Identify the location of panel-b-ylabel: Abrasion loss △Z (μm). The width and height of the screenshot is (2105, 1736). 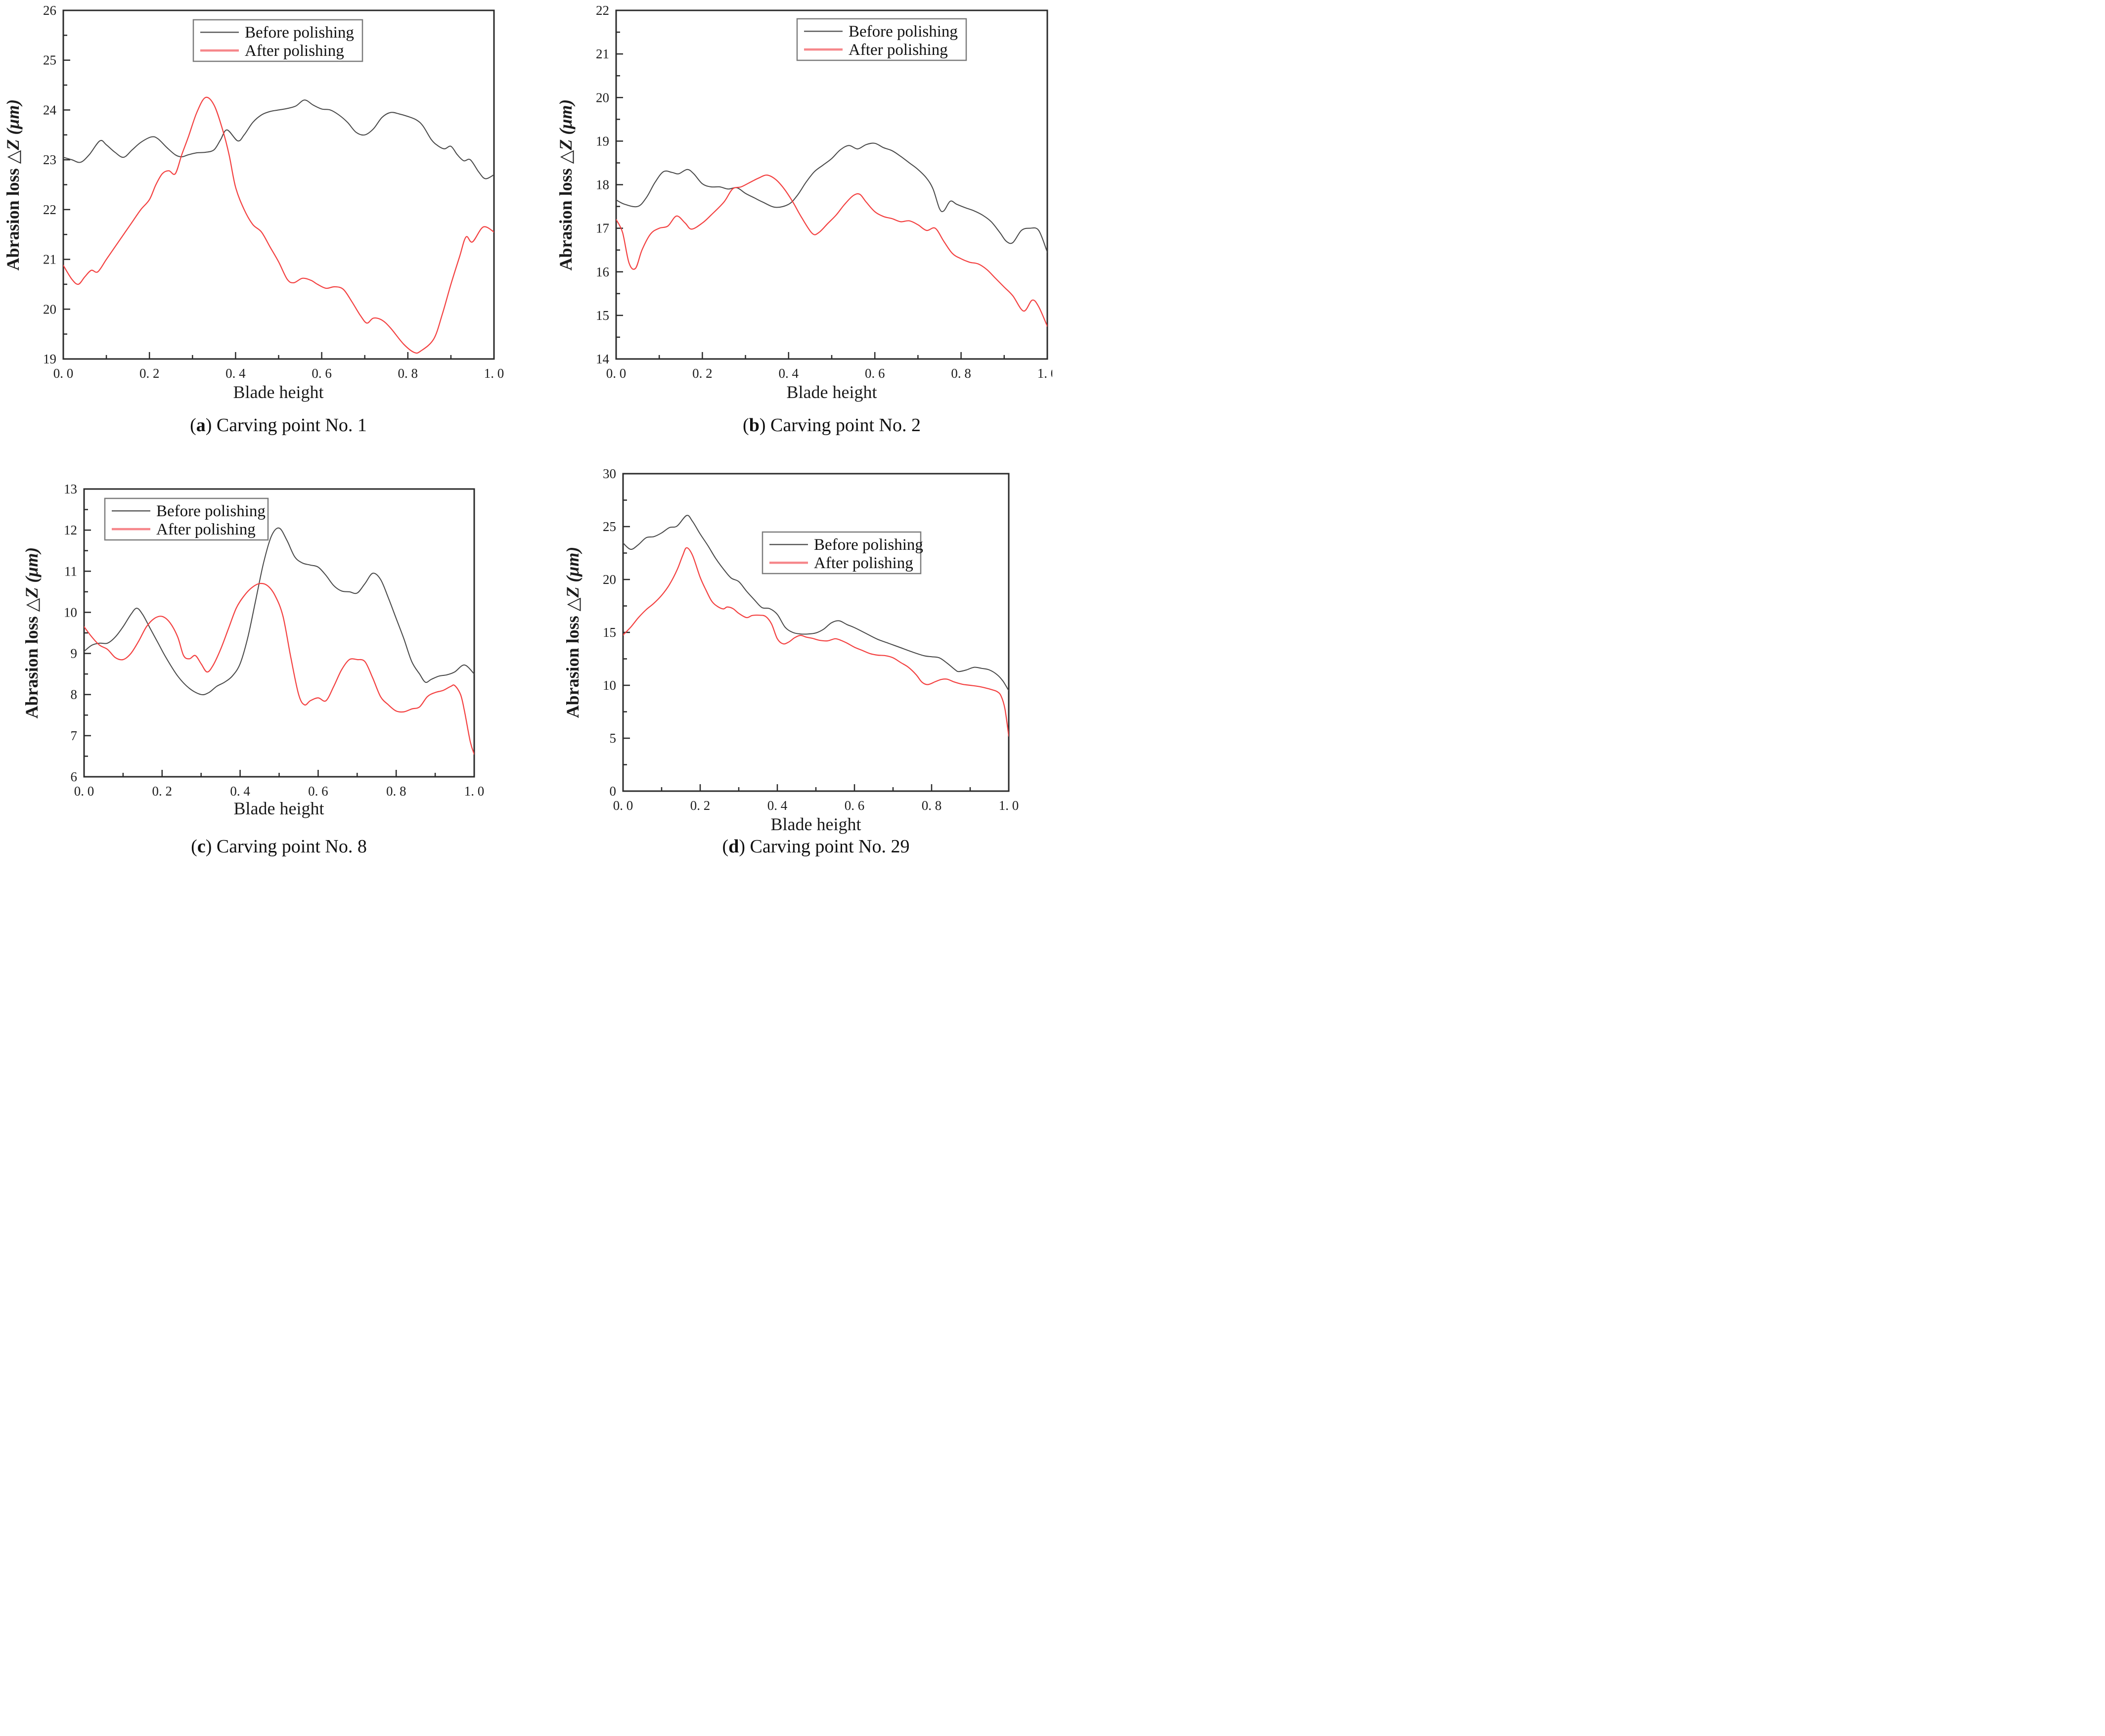
(566, 185).